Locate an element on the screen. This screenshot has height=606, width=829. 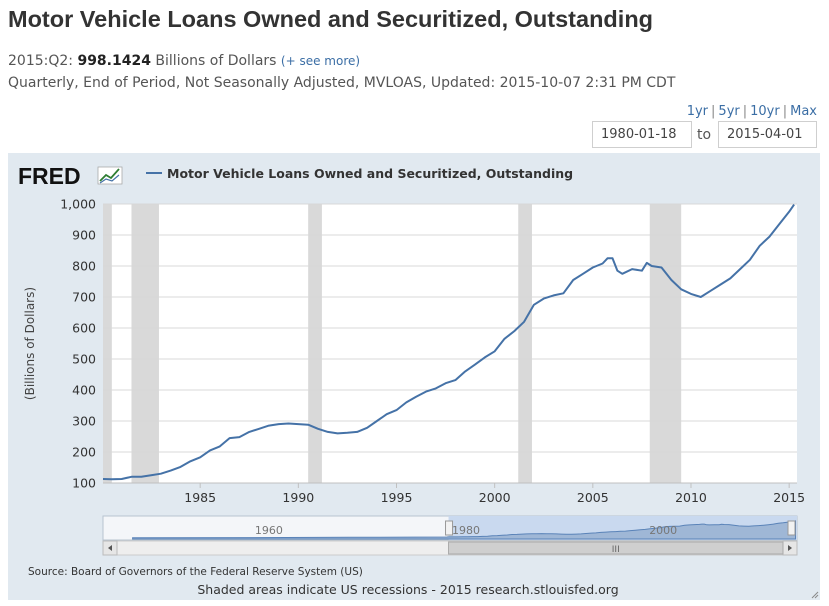
x-tick-label: 1990 is located at coordinates (298, 497).